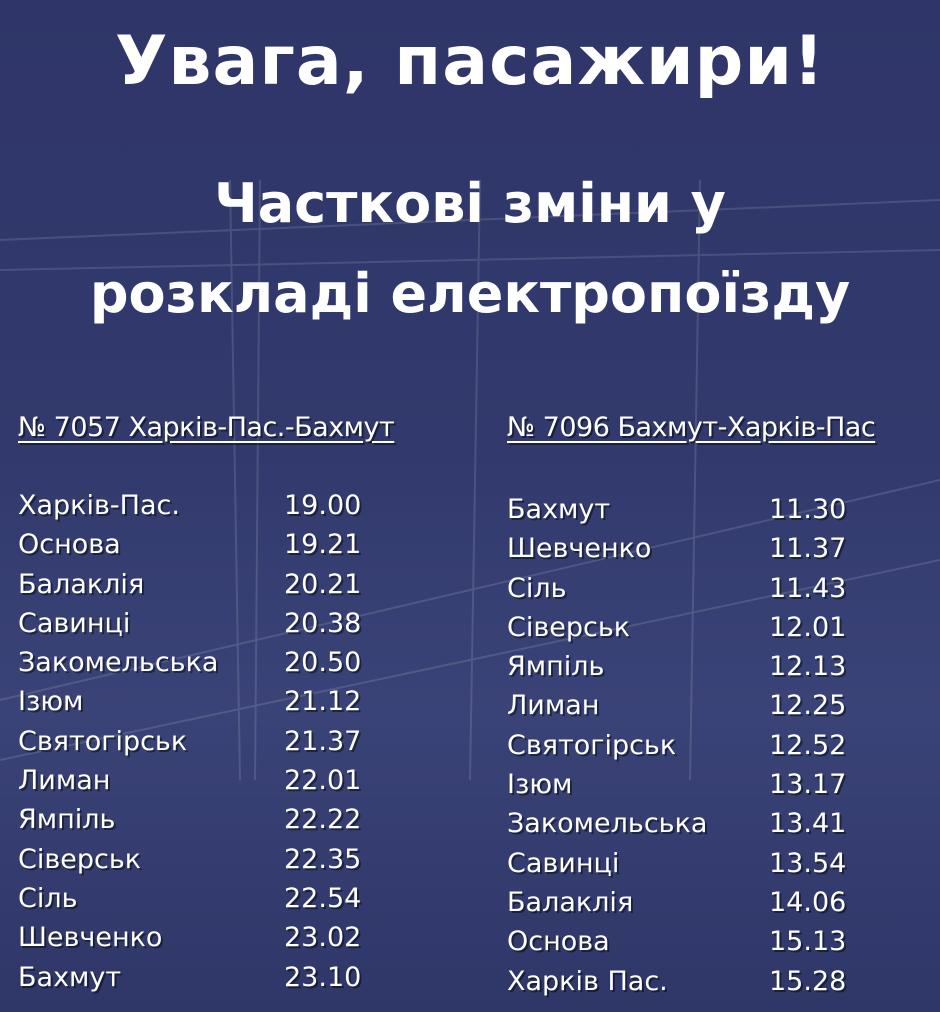 The width and height of the screenshot is (940, 1012). What do you see at coordinates (808, 627) in the screenshot?
I see `departure-time: 12.01` at bounding box center [808, 627].